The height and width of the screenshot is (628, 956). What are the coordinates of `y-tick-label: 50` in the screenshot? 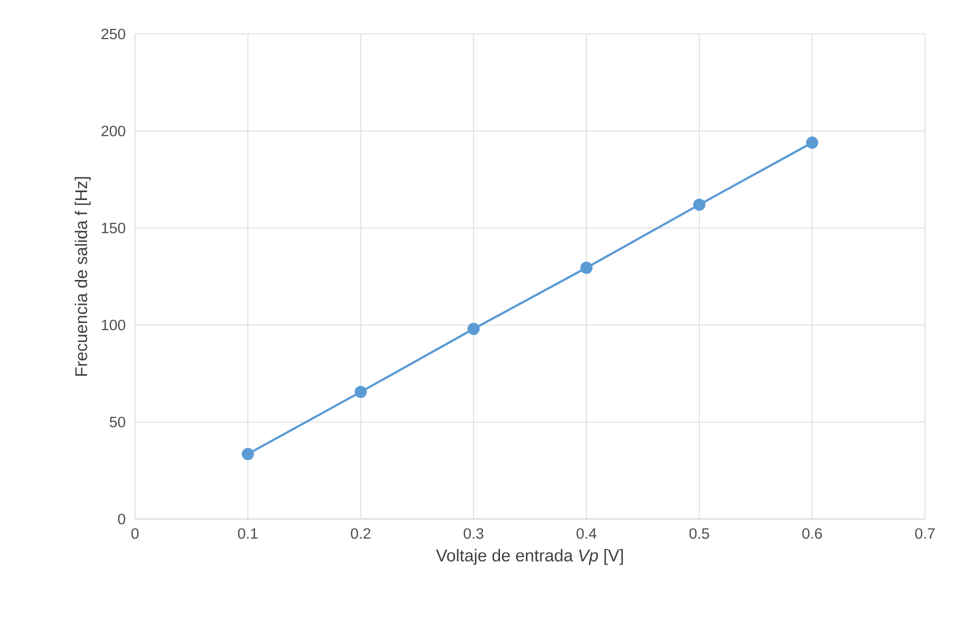 It's located at (118, 422).